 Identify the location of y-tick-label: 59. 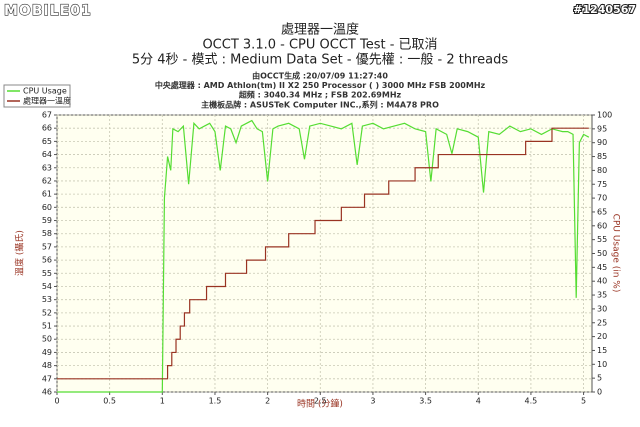
(47, 220).